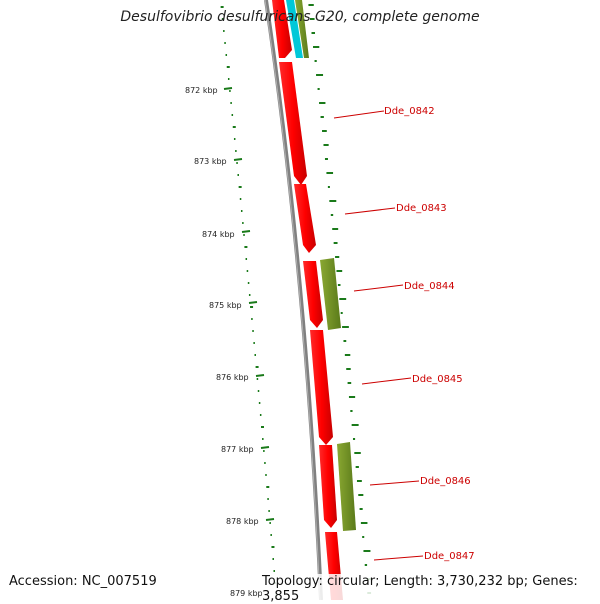 The image size is (600, 604). I want to click on cyan-feature, so click(294, 29).